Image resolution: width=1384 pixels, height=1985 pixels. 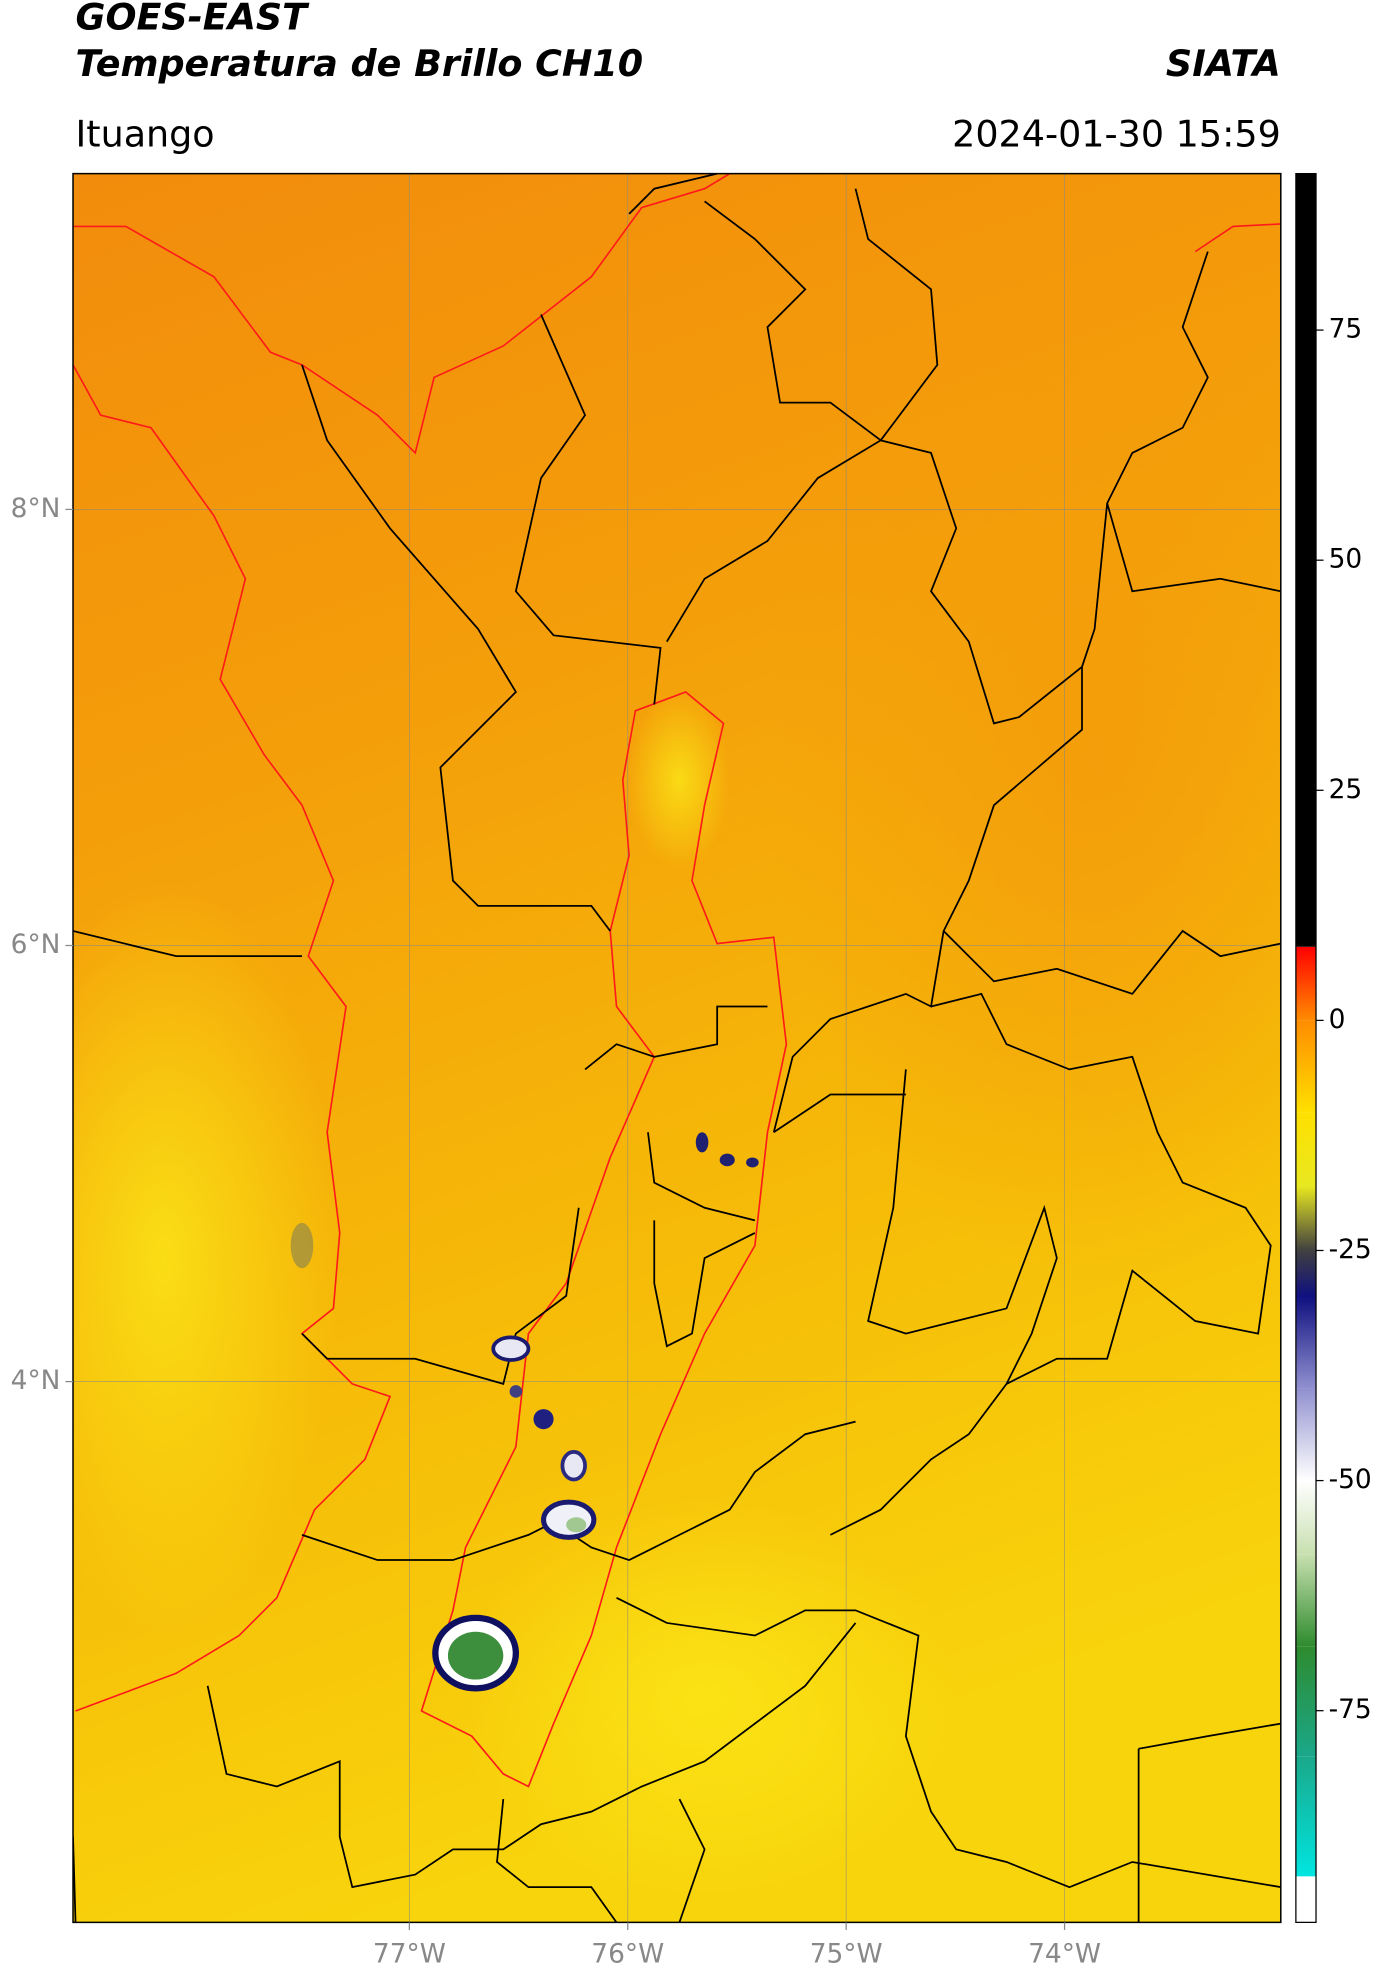 What do you see at coordinates (1337, 1019) in the screenshot?
I see `colorbar-tick-label: 0` at bounding box center [1337, 1019].